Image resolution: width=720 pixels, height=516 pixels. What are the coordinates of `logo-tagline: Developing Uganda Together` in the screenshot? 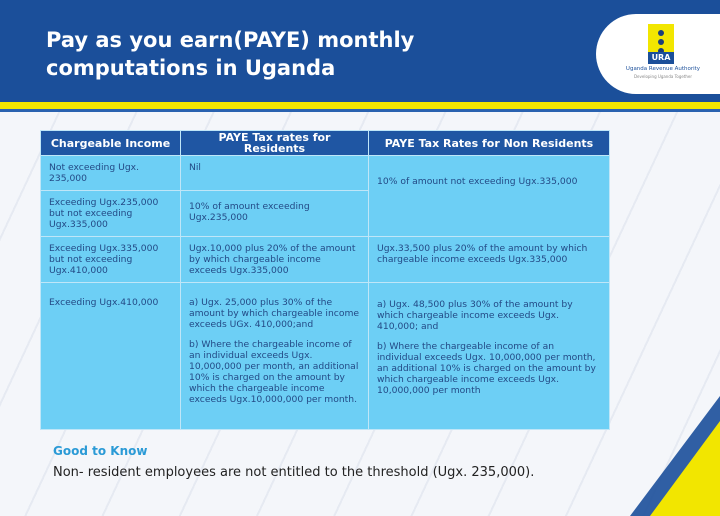 It's located at (663, 76).